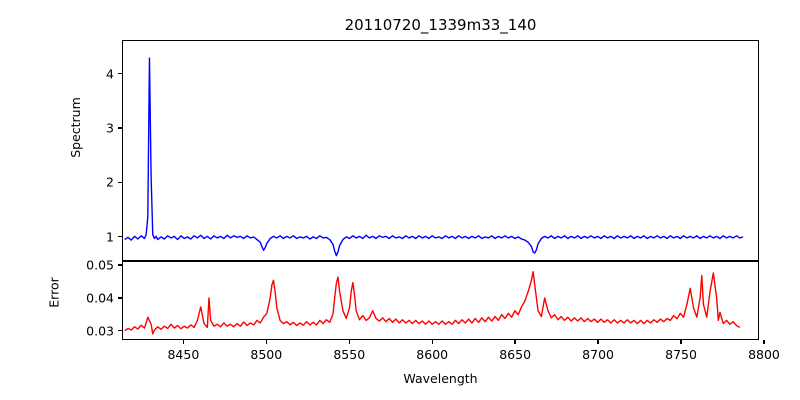 Image resolution: width=800 pixels, height=400 pixels. I want to click on page-title: 20110720_1339m33_140, so click(440, 25).